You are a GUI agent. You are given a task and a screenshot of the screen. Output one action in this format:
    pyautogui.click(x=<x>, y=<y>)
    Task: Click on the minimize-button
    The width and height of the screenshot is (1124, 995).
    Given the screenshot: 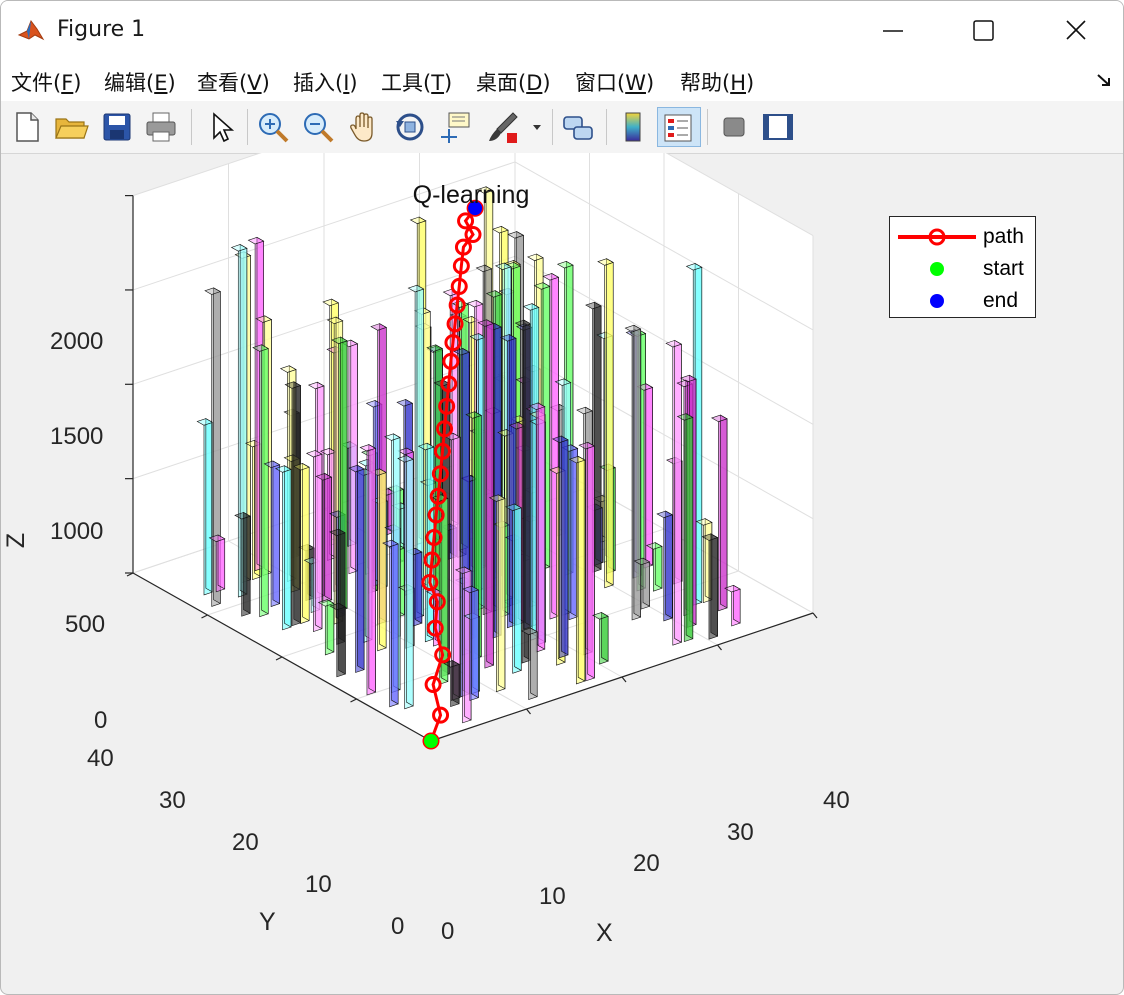 What is the action you would take?
    pyautogui.click(x=893, y=31)
    